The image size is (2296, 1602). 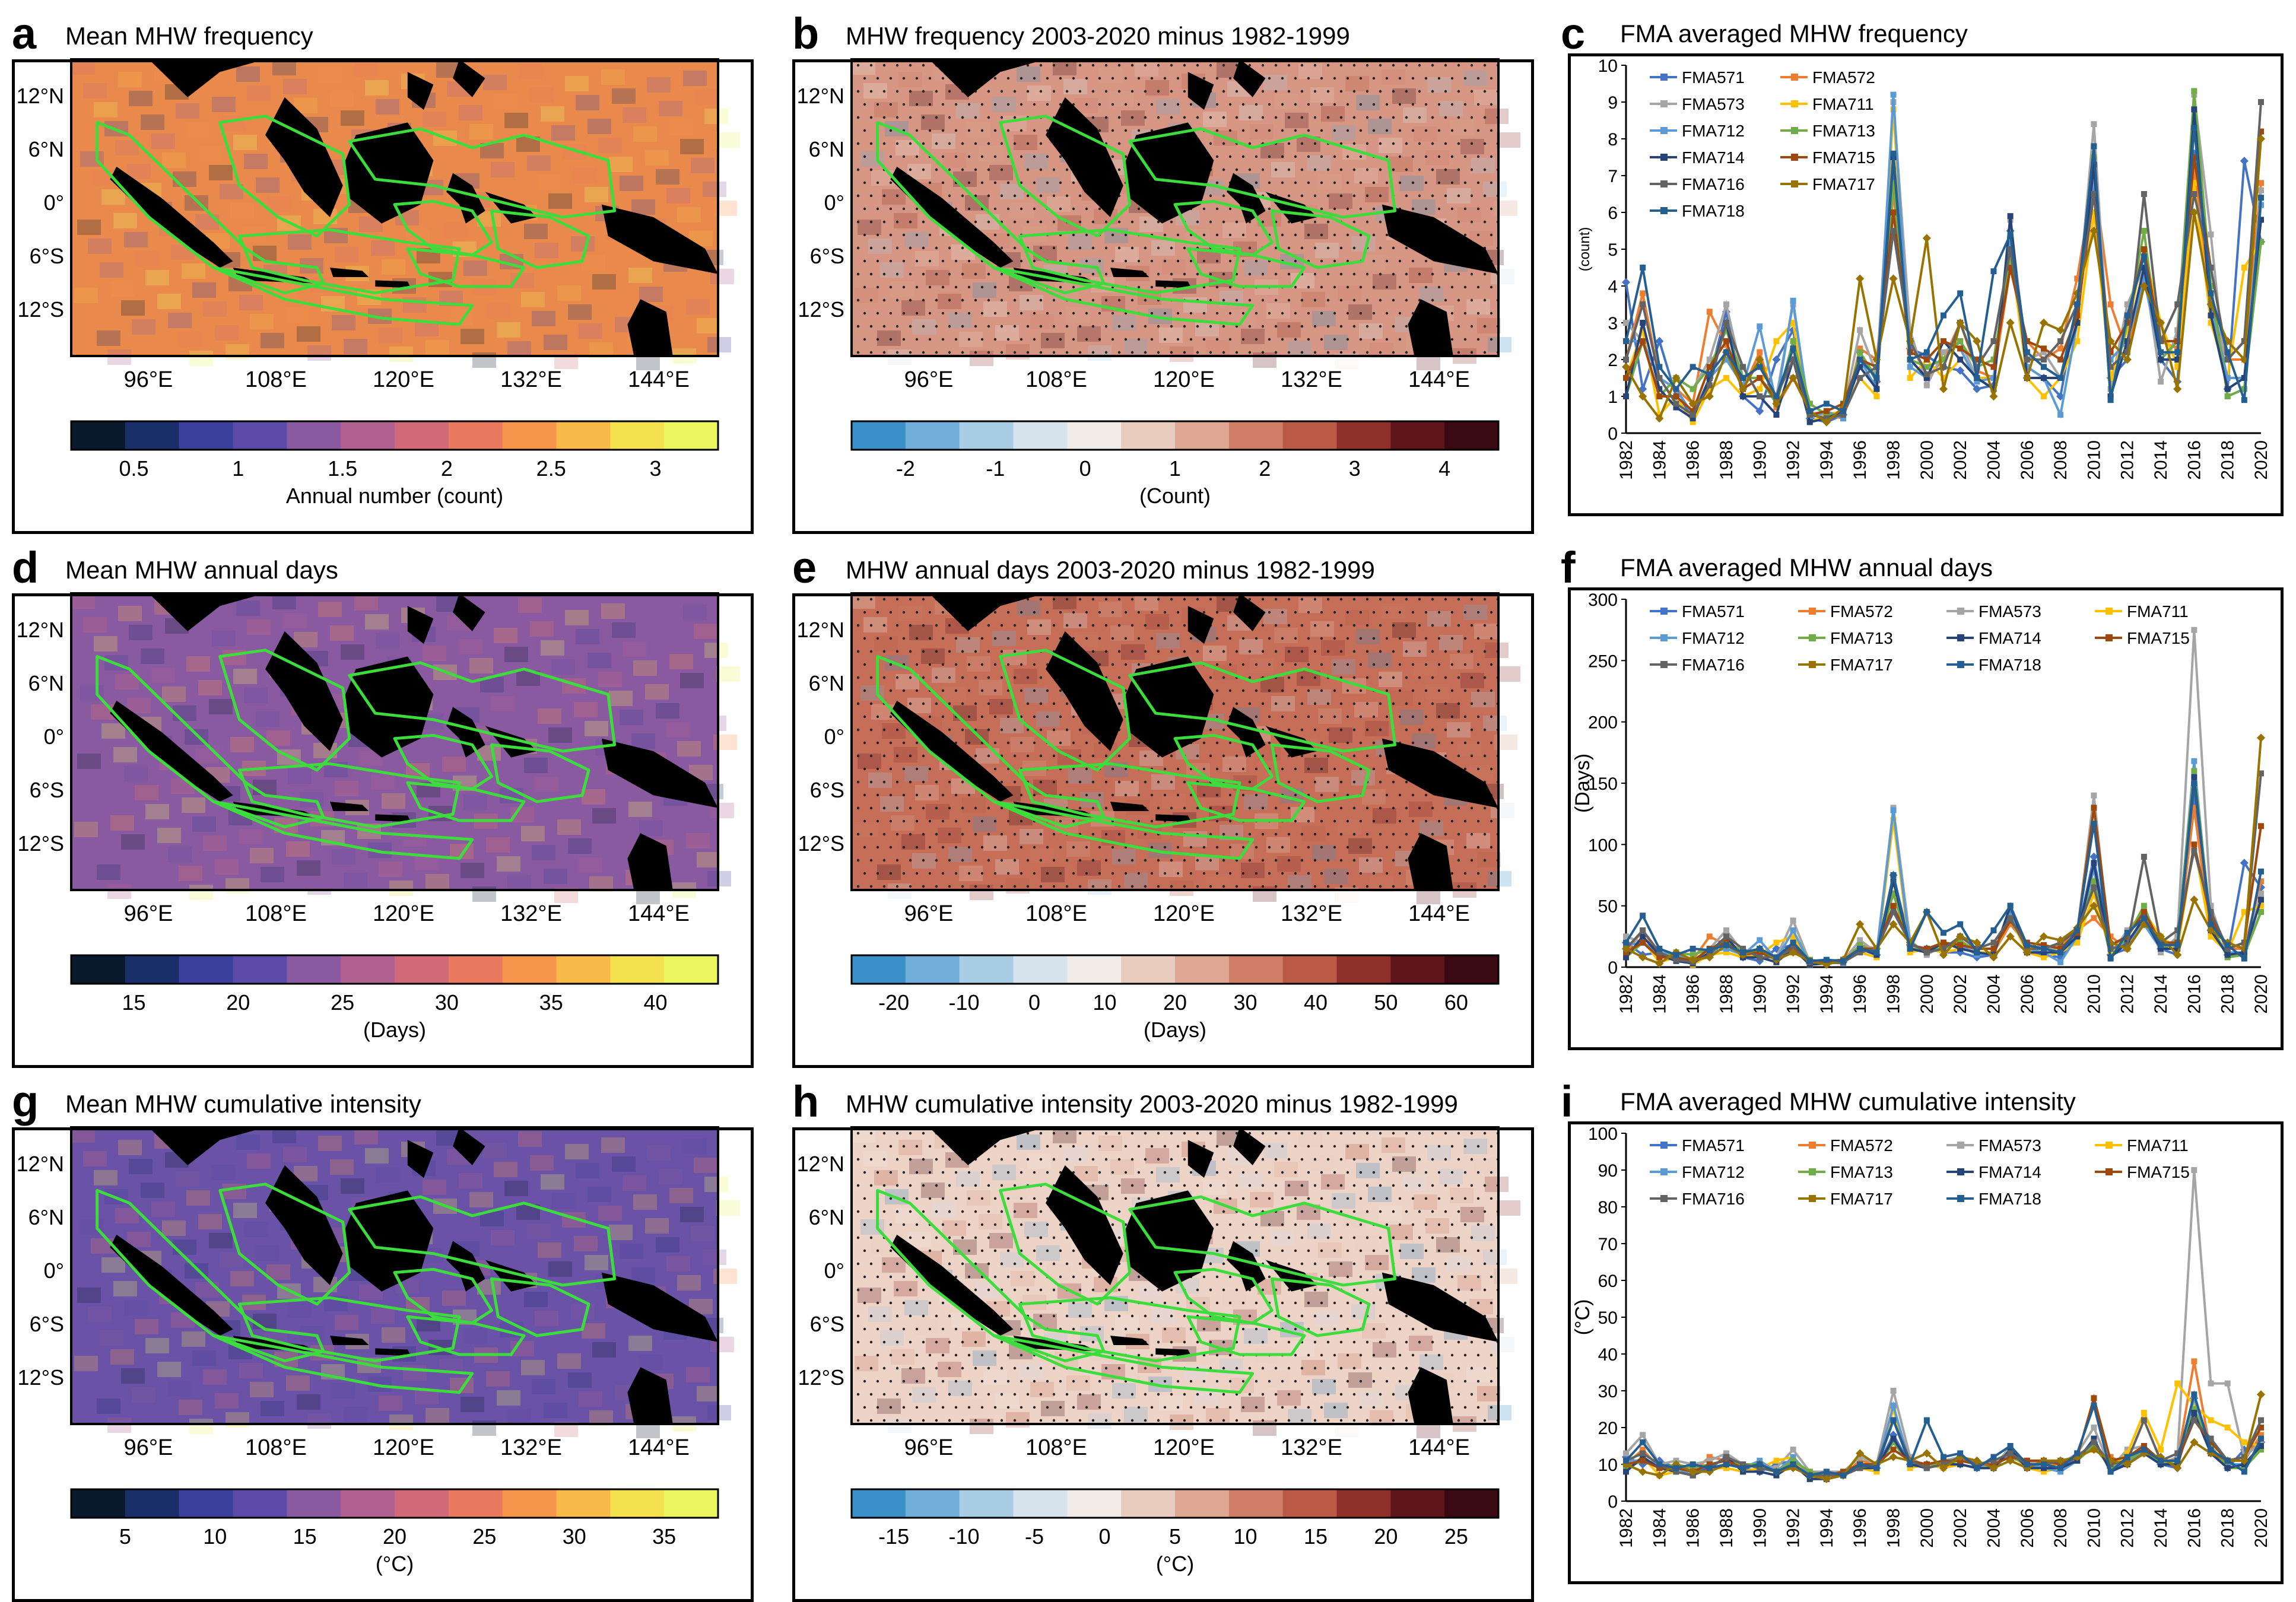 I want to click on lon-tick-label: 108°E, so click(x=276, y=1447).